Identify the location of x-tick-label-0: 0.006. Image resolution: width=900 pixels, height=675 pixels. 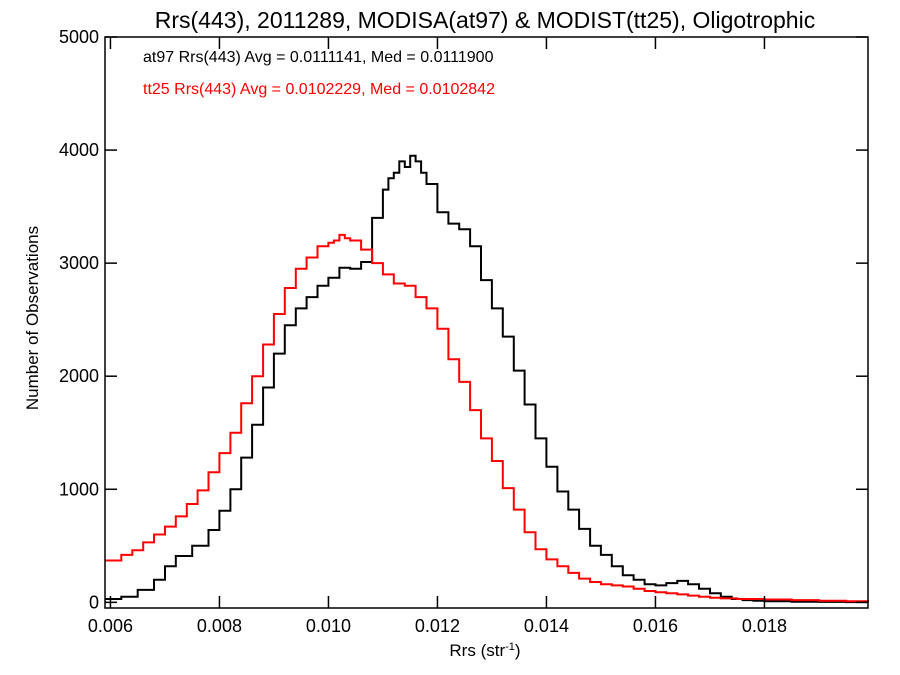
(110, 626).